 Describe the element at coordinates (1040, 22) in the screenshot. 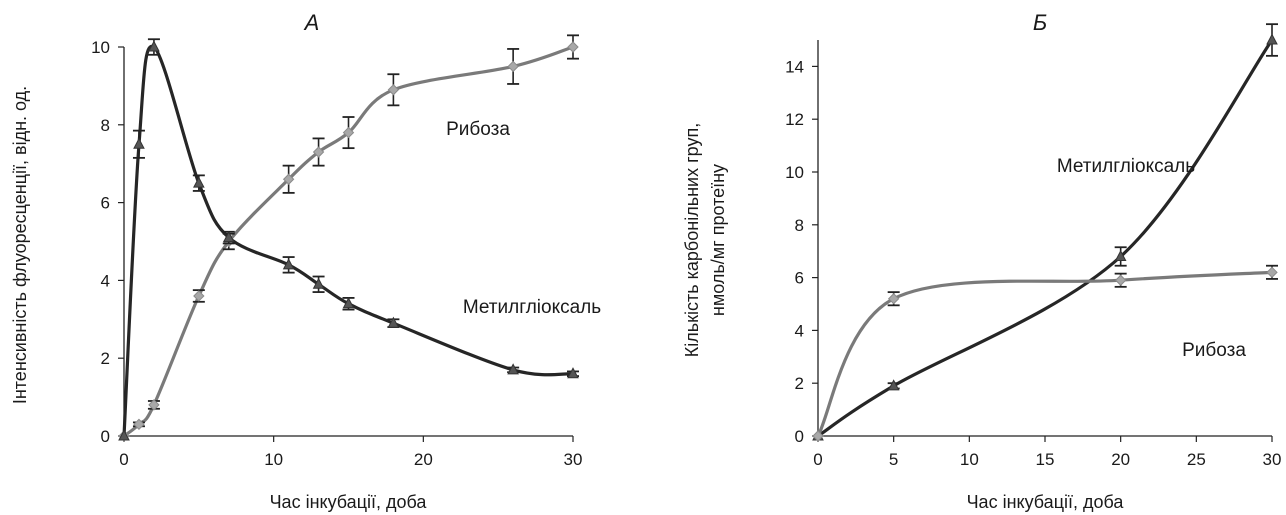

I see `panel-title: Б` at that location.